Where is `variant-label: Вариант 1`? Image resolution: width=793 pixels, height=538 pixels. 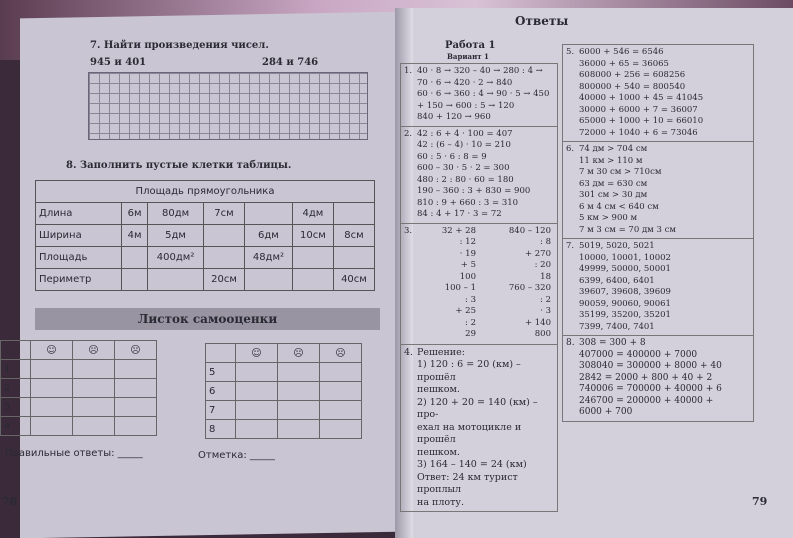
variant-label: Вариант 1 is located at coordinates (468, 56).